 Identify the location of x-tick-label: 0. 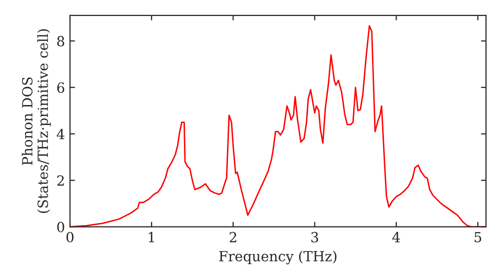
(70, 237).